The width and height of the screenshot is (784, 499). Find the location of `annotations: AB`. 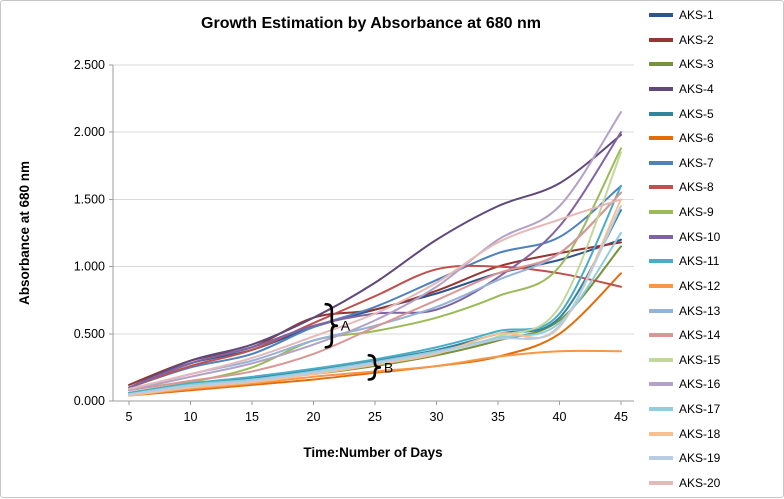

annotations: AB is located at coordinates (358, 341).